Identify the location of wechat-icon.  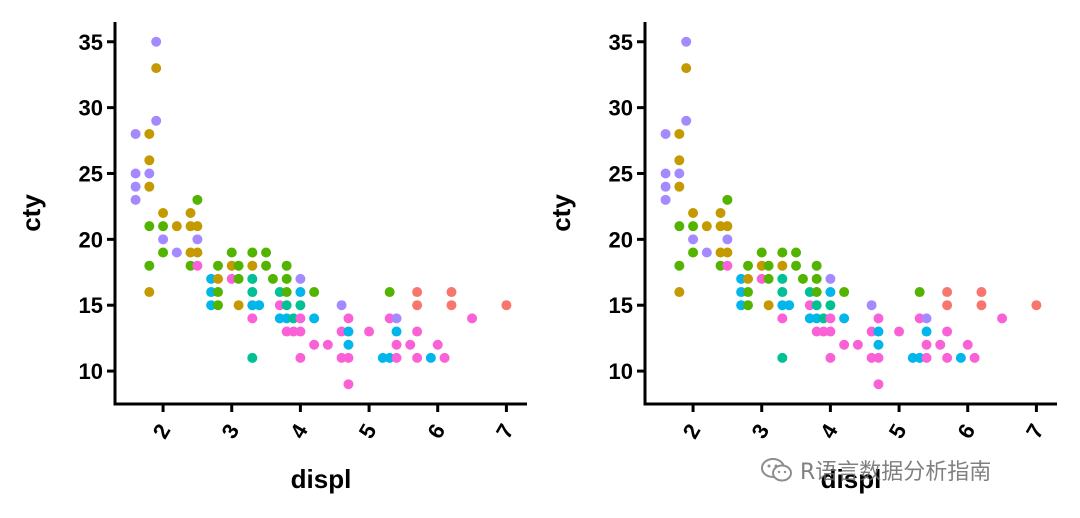
(776, 470).